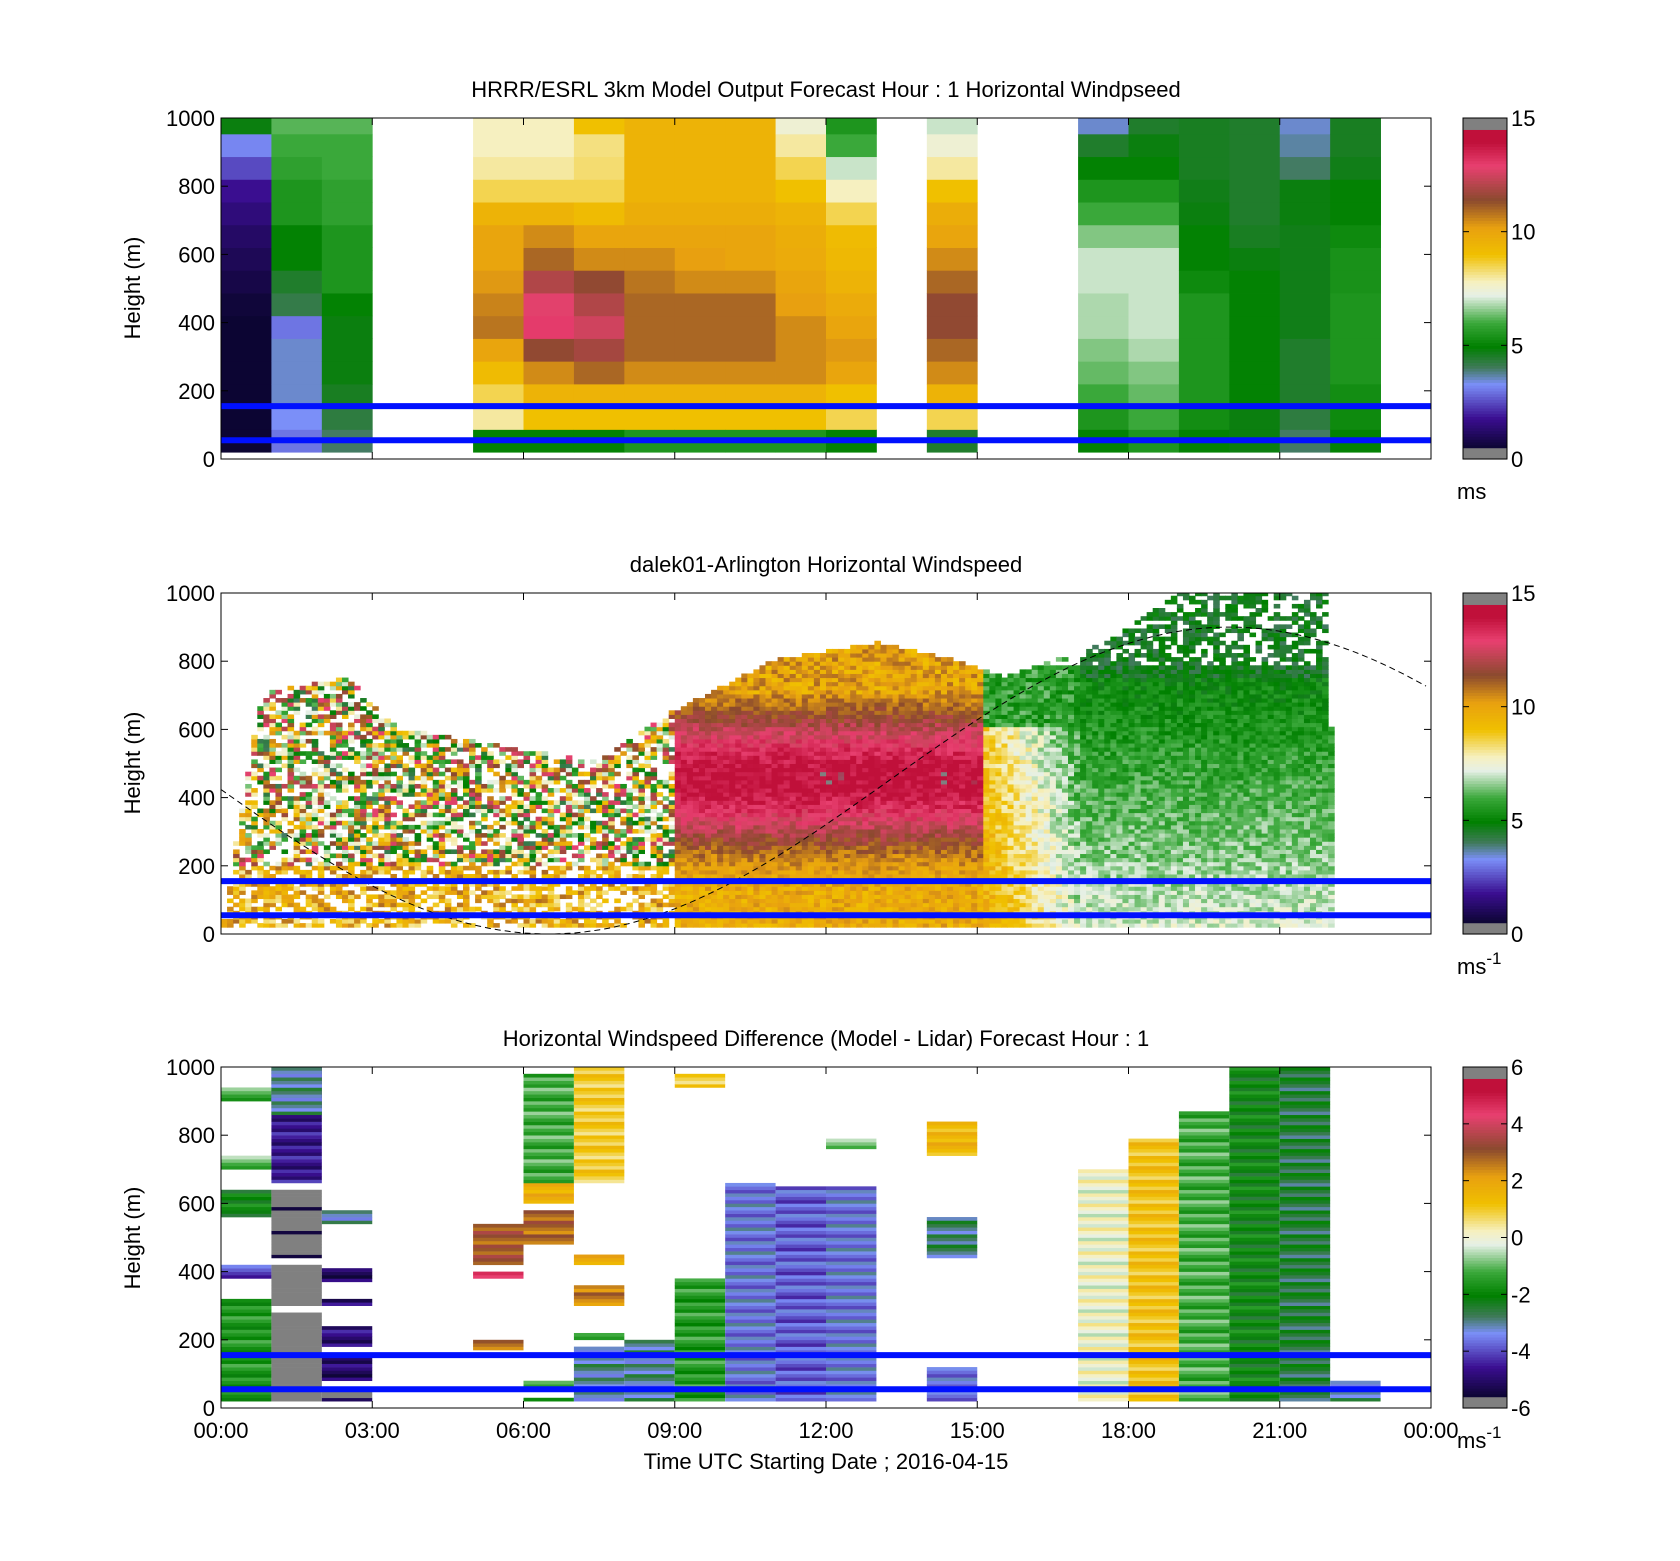  What do you see at coordinates (190, 118) in the screenshot?
I see `y-tick-label: 1000` at bounding box center [190, 118].